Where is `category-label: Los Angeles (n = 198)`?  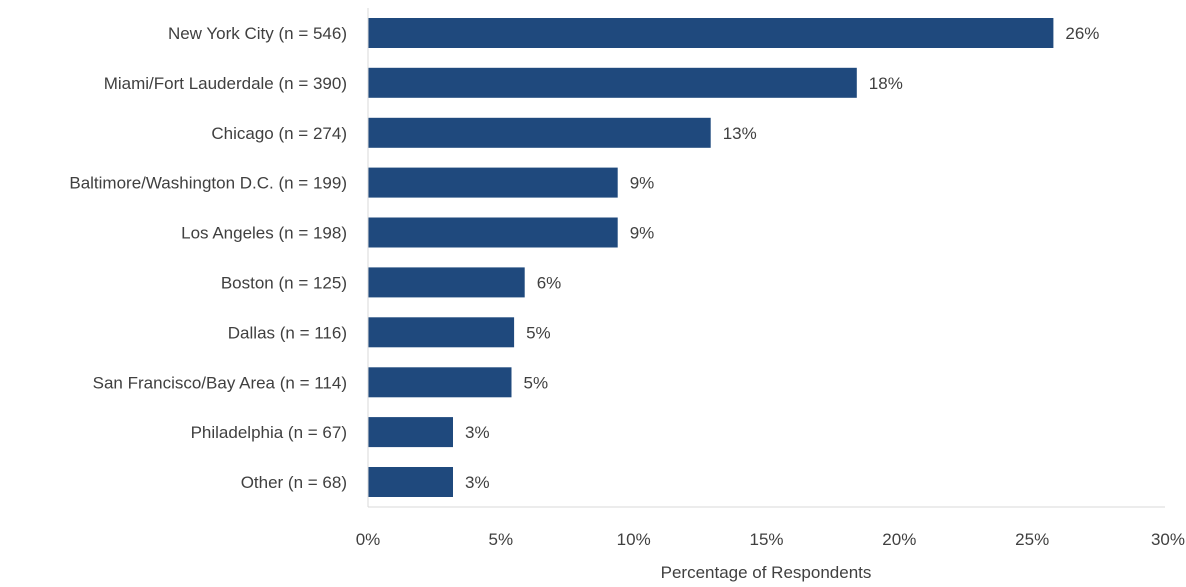 category-label: Los Angeles (n = 198) is located at coordinates (264, 233).